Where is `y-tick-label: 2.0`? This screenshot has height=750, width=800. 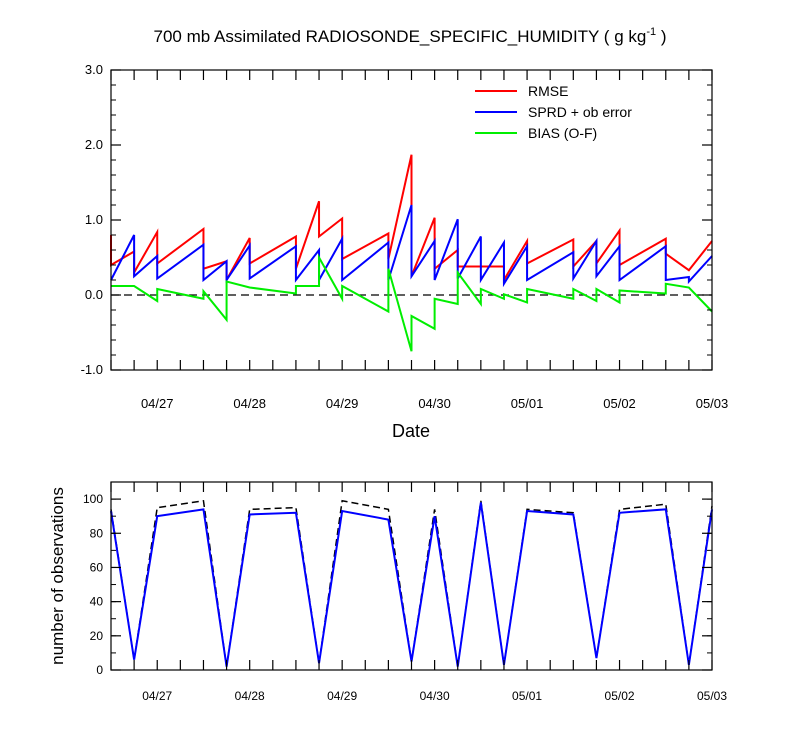 y-tick-label: 2.0 is located at coordinates (94, 144).